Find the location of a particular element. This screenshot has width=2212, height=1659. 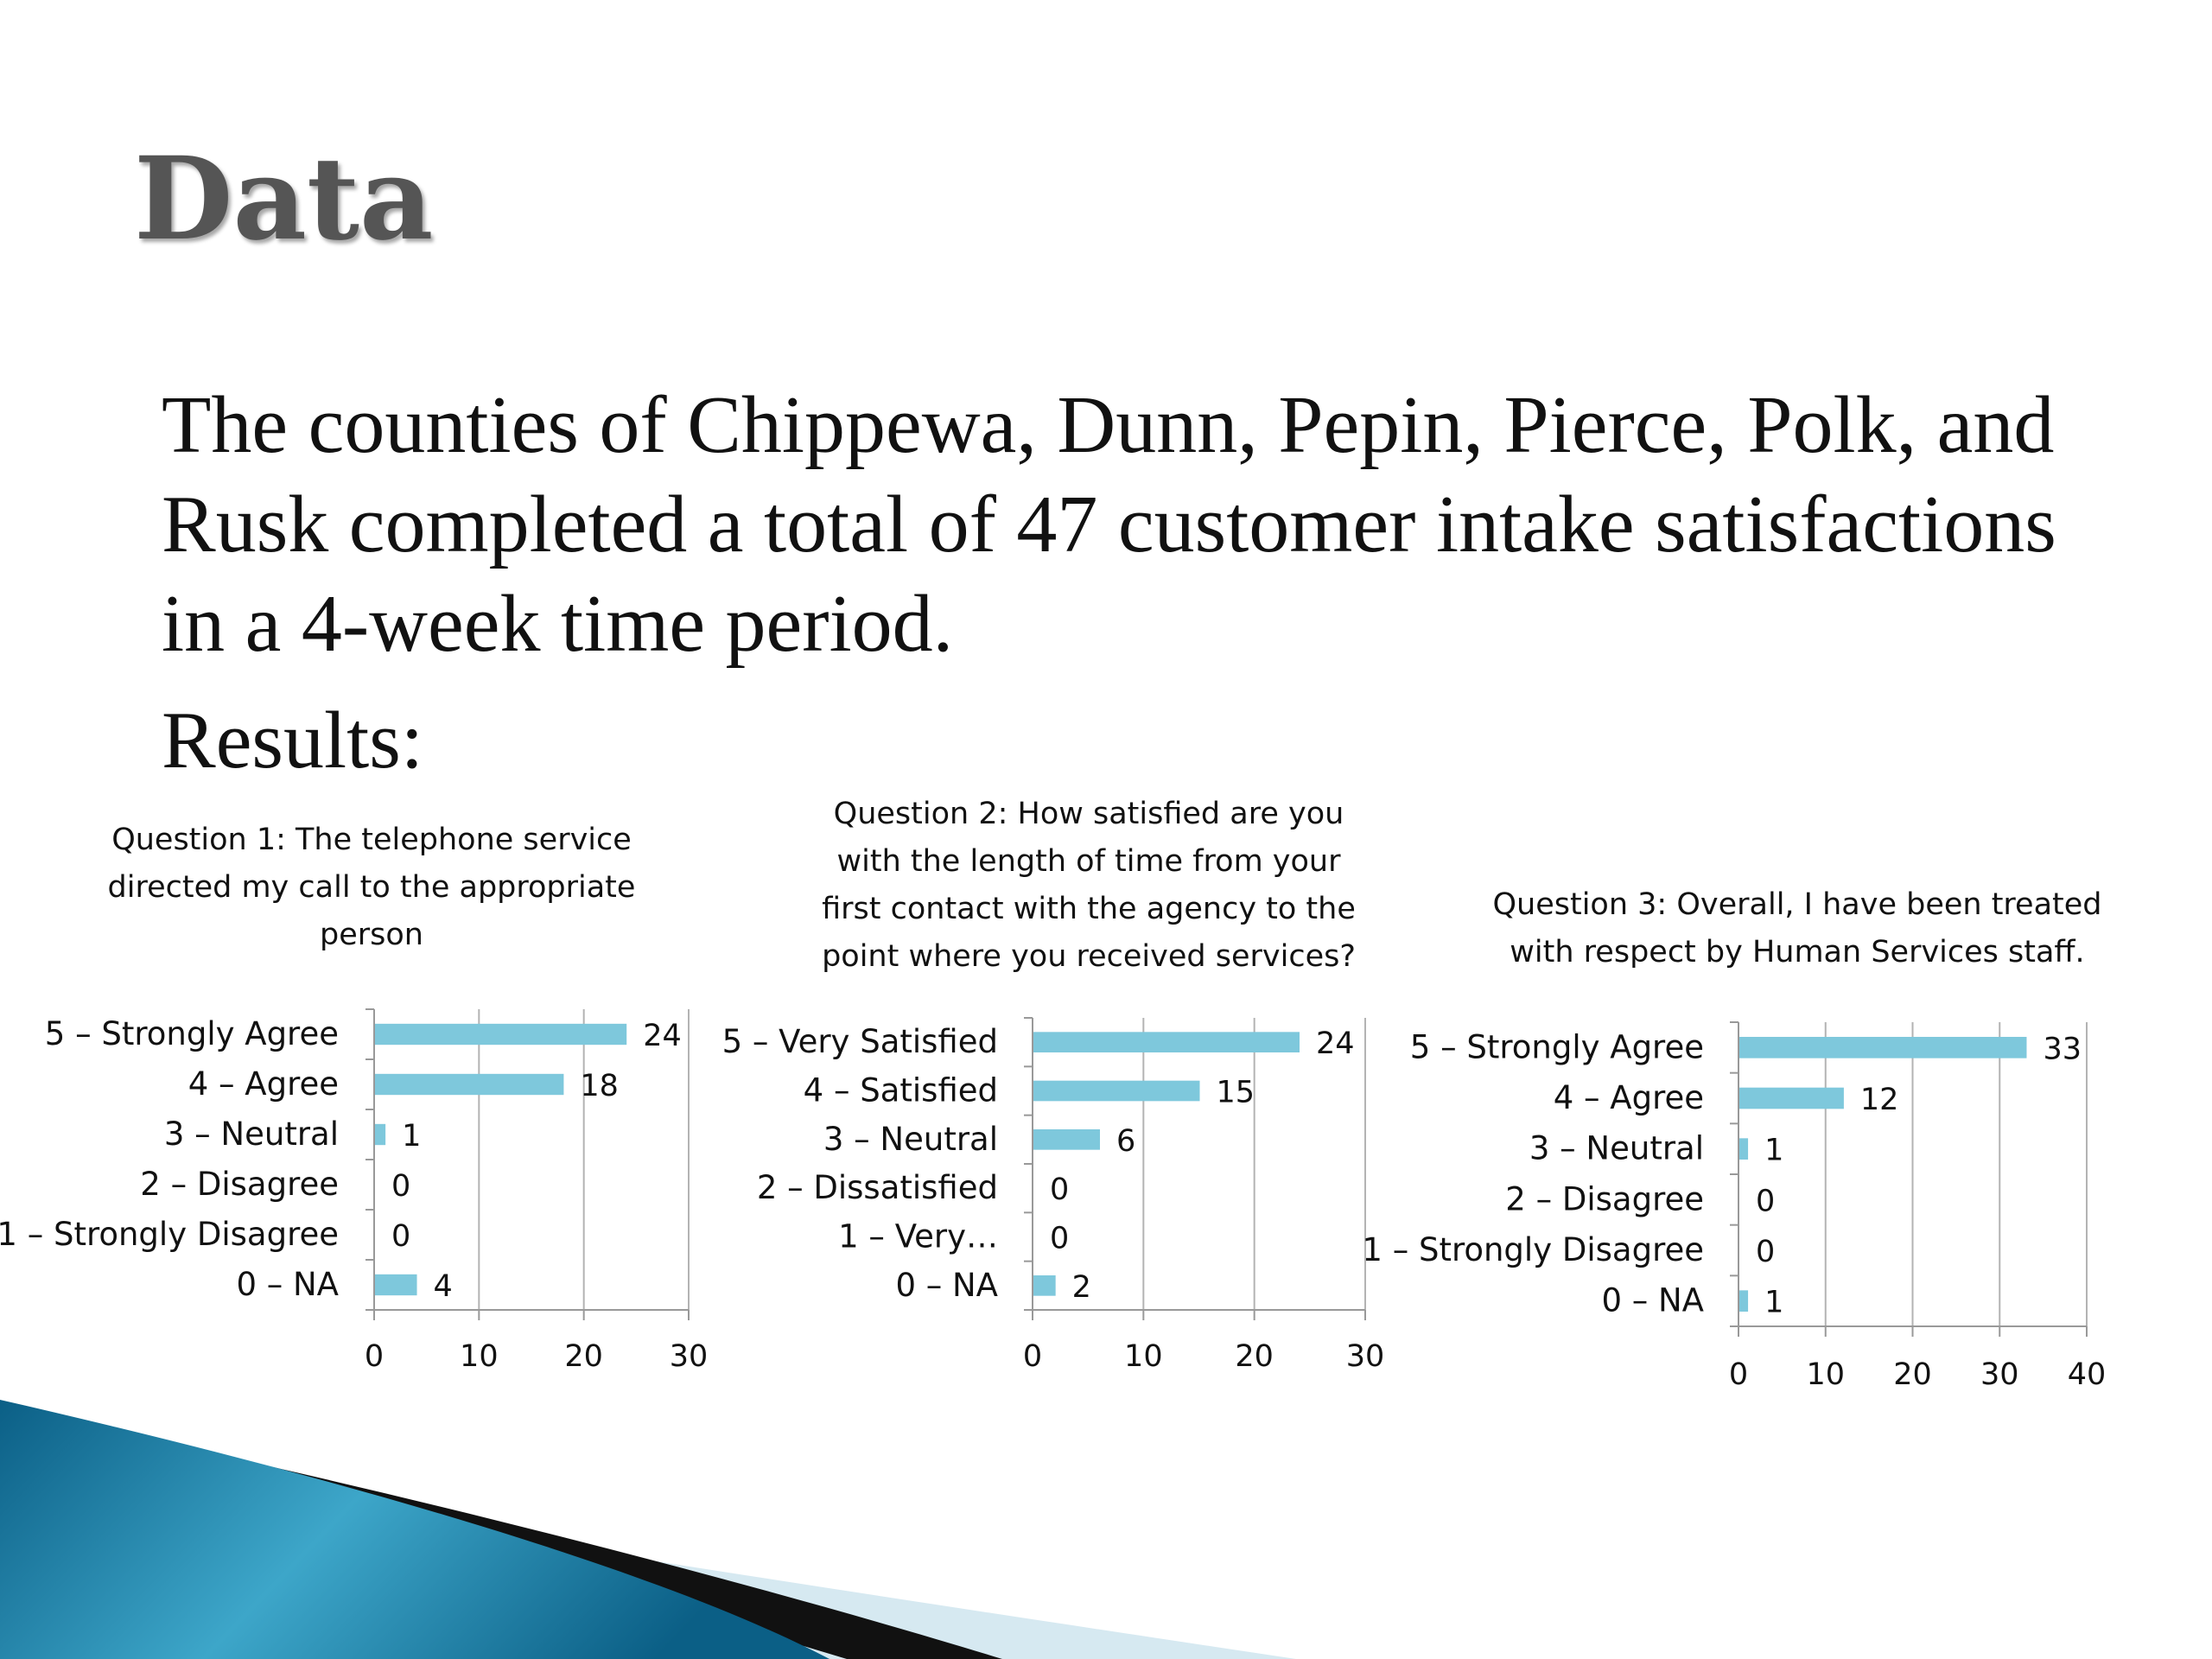

data-label: 4 is located at coordinates (444, 1286).